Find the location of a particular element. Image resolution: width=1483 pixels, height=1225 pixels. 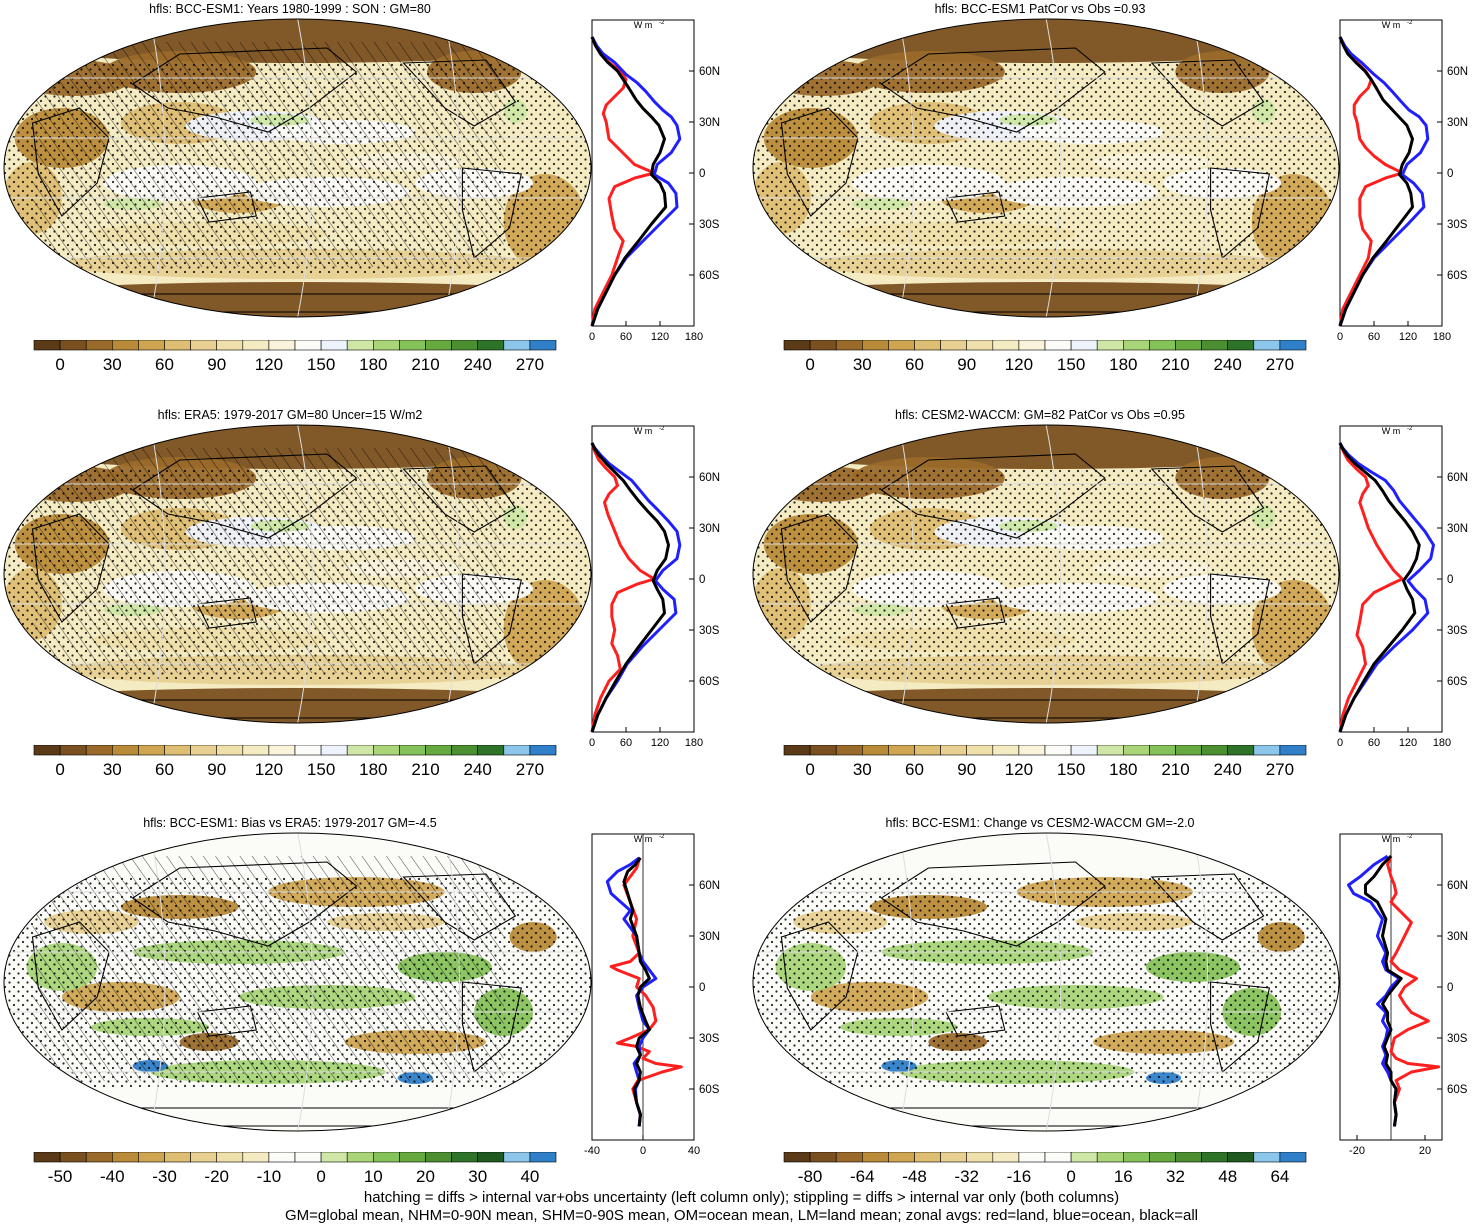

colorbar-tick-label: 32 is located at coordinates (1175, 1176).